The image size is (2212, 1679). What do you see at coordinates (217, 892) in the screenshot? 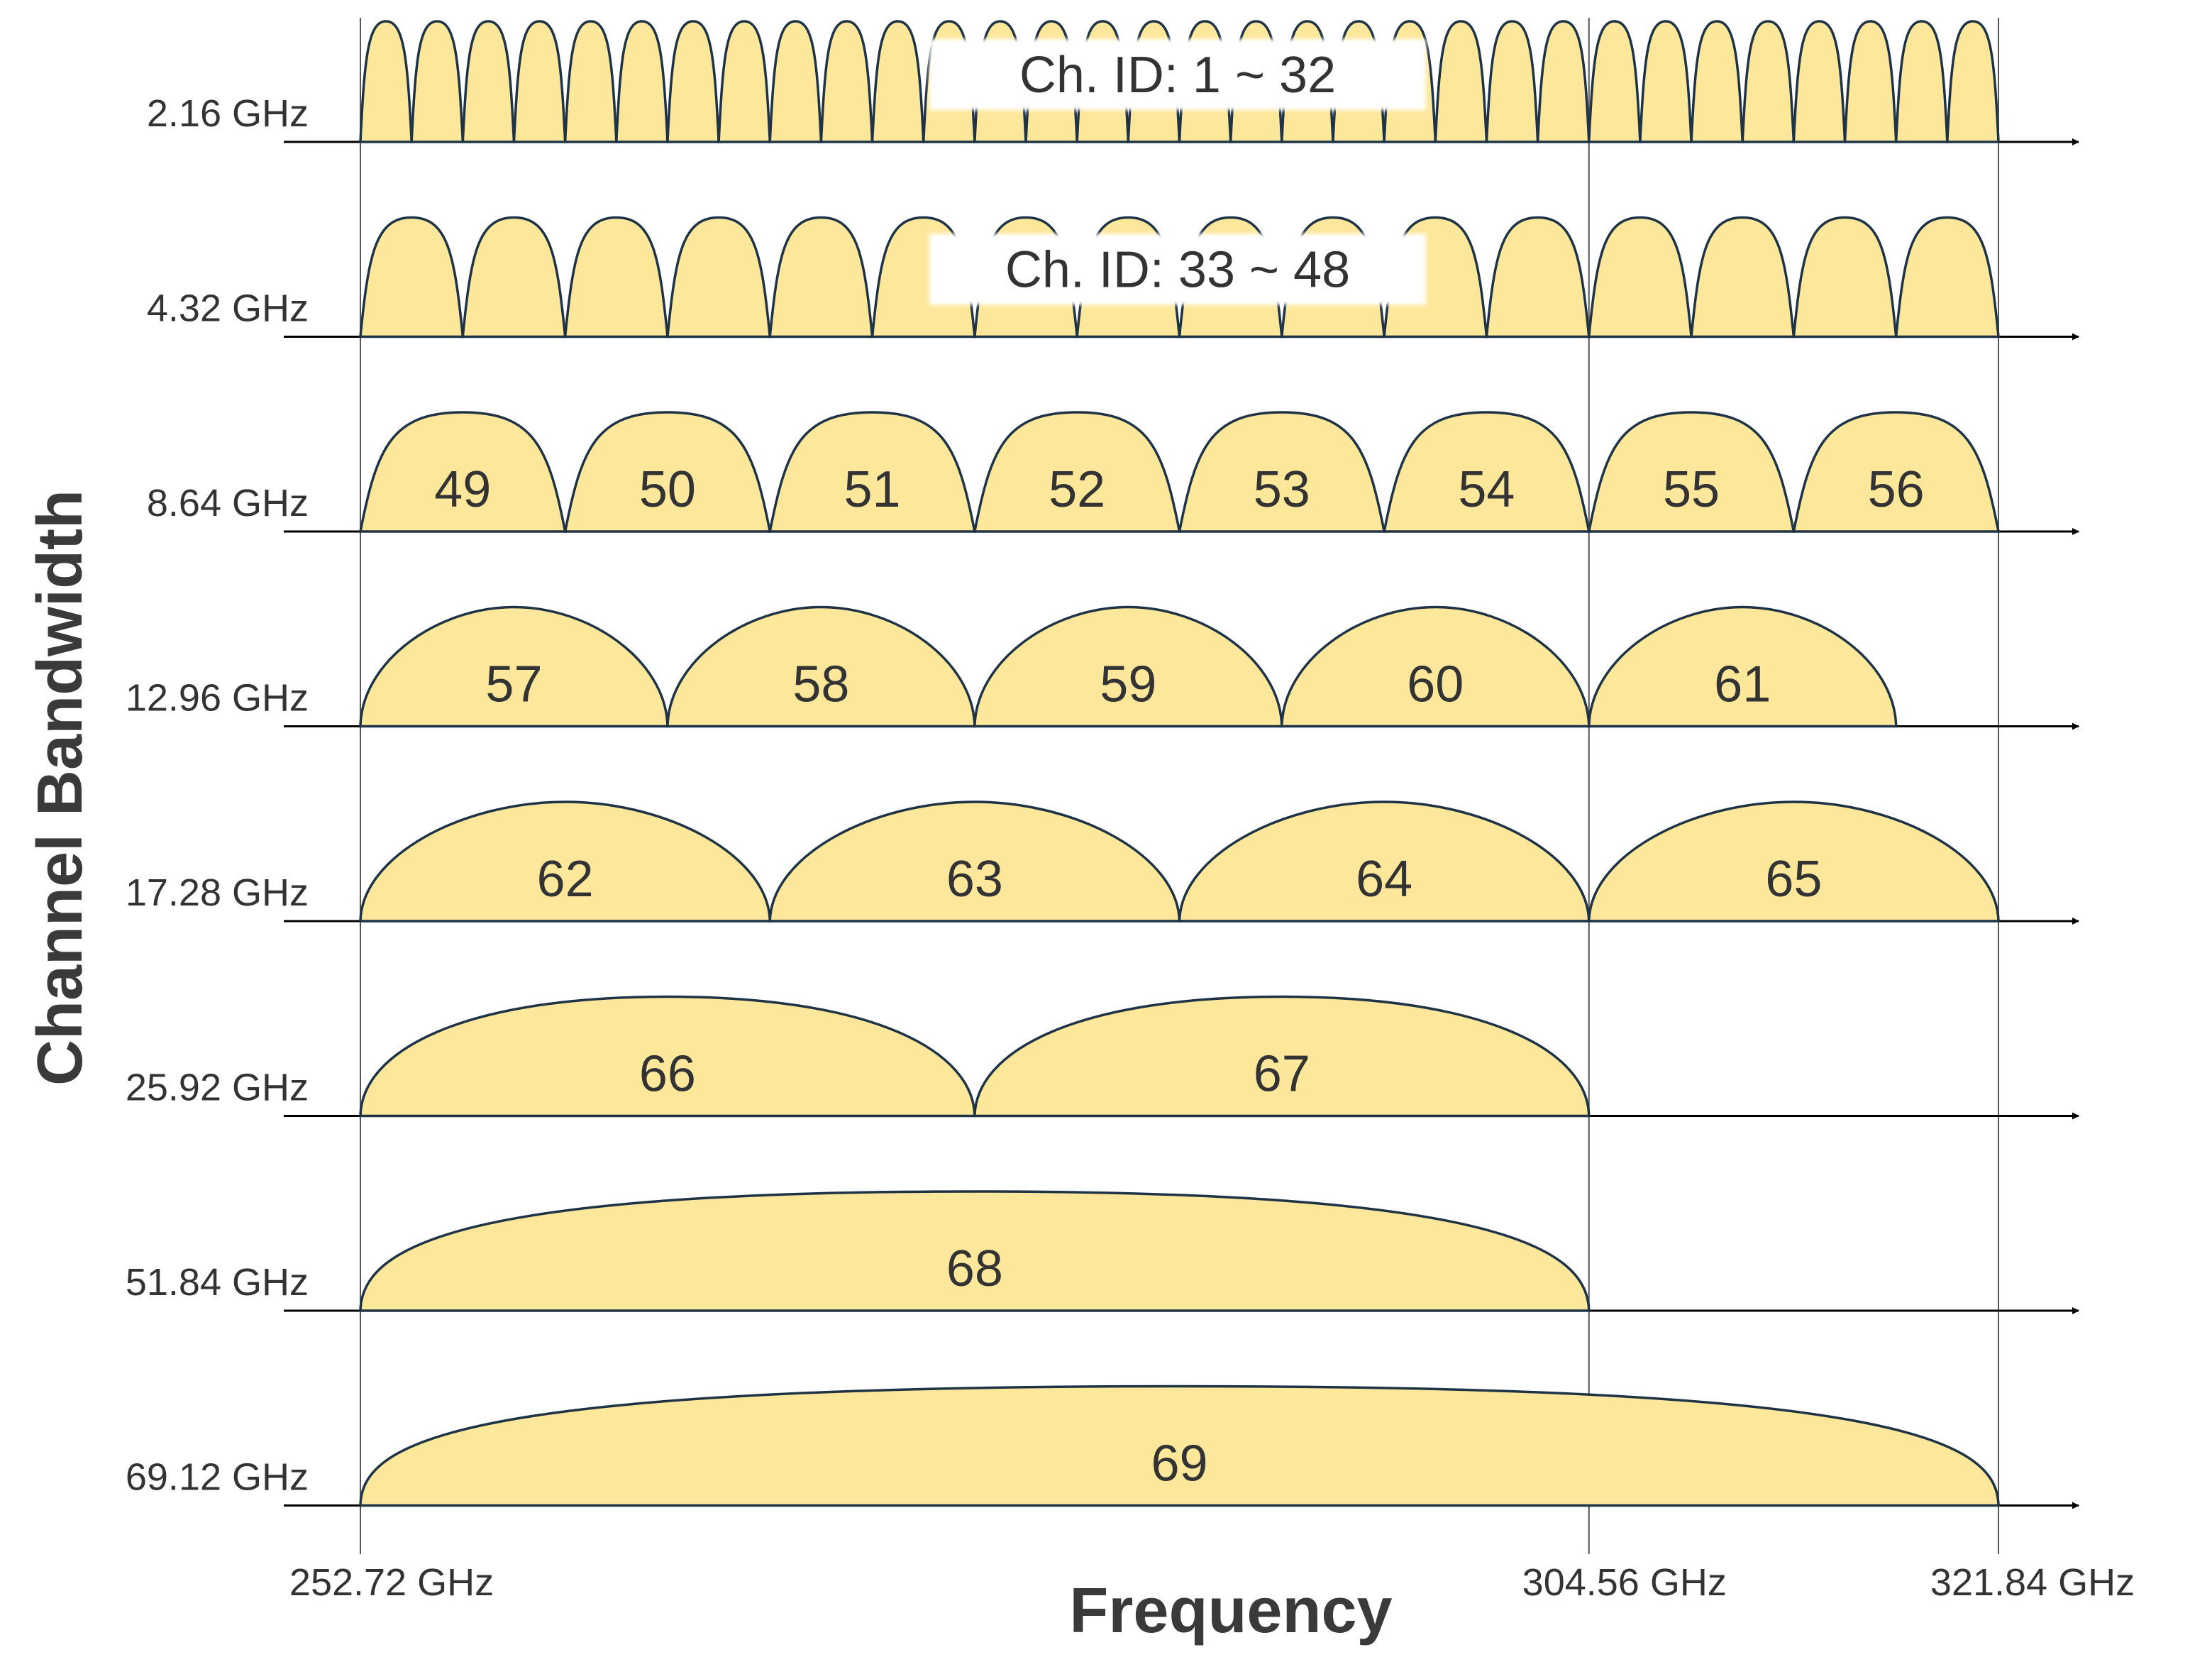
I see `row-label-4: 17.28 GHz` at bounding box center [217, 892].